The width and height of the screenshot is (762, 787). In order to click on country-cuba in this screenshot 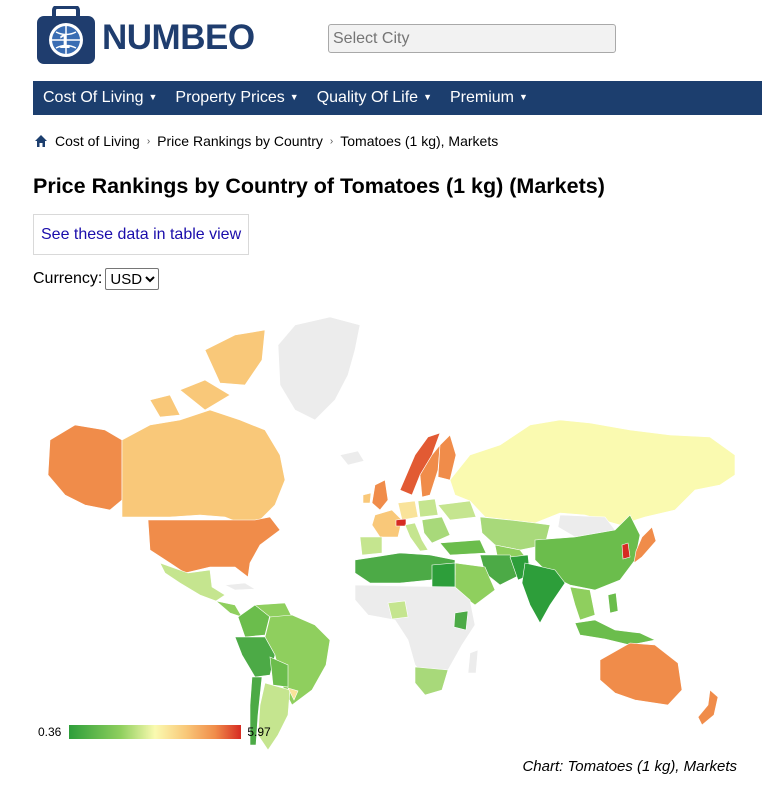, I will do `click(240, 586)`.